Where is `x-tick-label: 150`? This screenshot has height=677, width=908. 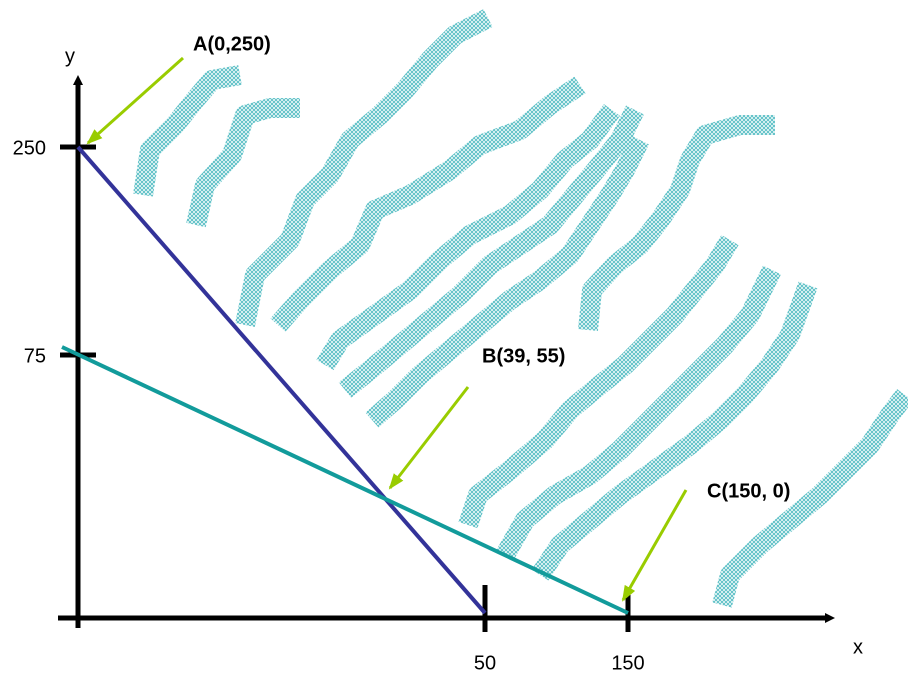
x-tick-label: 150 is located at coordinates (627, 663).